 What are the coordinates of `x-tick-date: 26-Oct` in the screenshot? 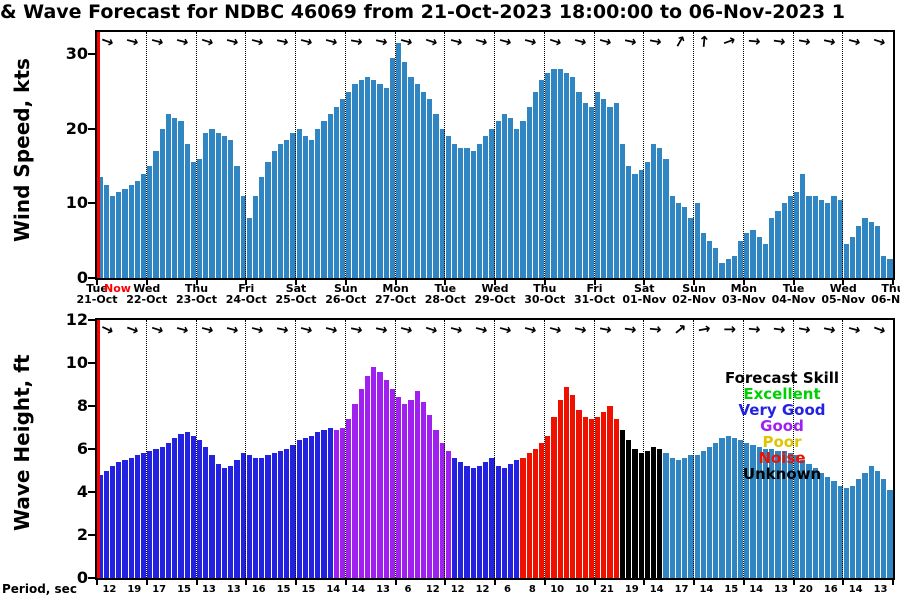 It's located at (346, 299).